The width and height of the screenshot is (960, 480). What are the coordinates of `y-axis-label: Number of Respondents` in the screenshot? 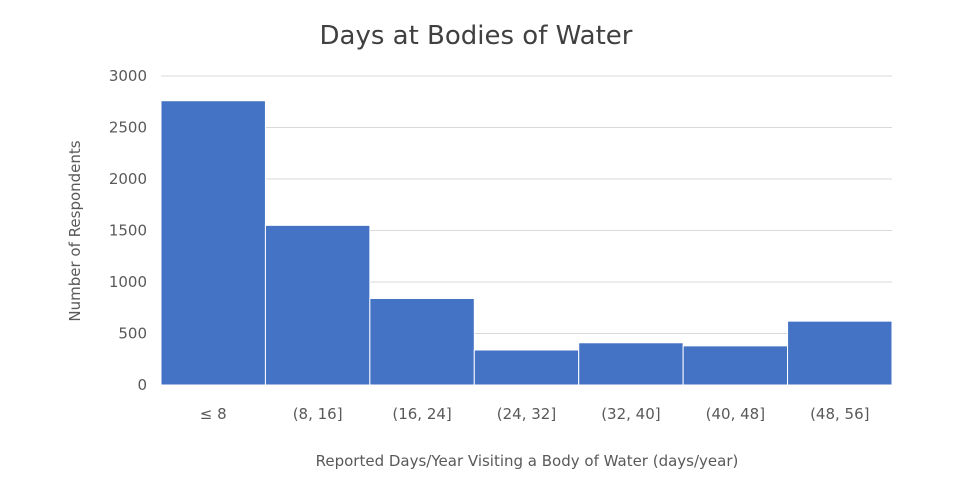 It's located at (75, 230).